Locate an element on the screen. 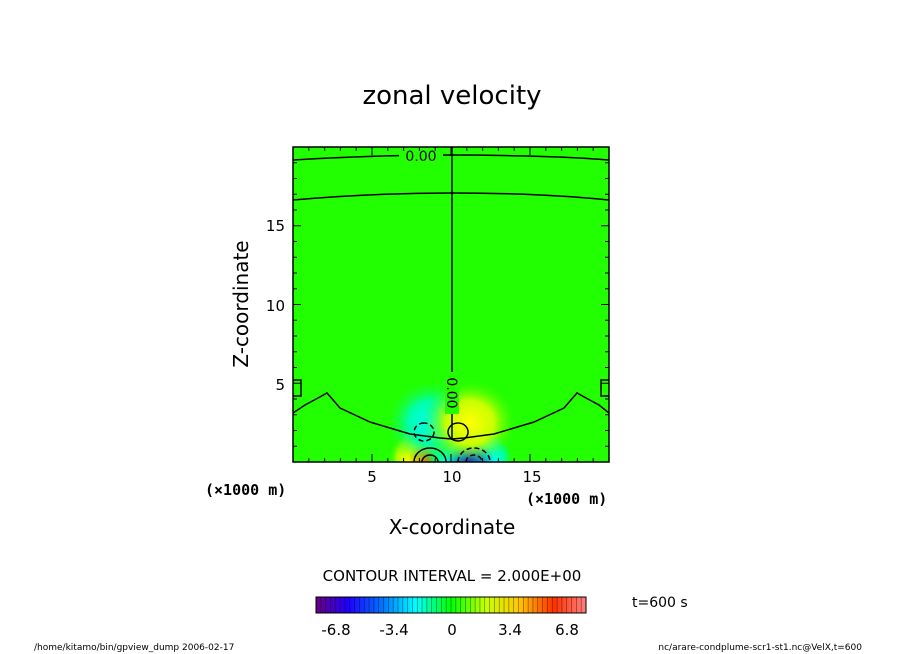 Image resolution: width=904 pixels, height=654 pixels. contour-label-top: 0.00 is located at coordinates (420, 157).